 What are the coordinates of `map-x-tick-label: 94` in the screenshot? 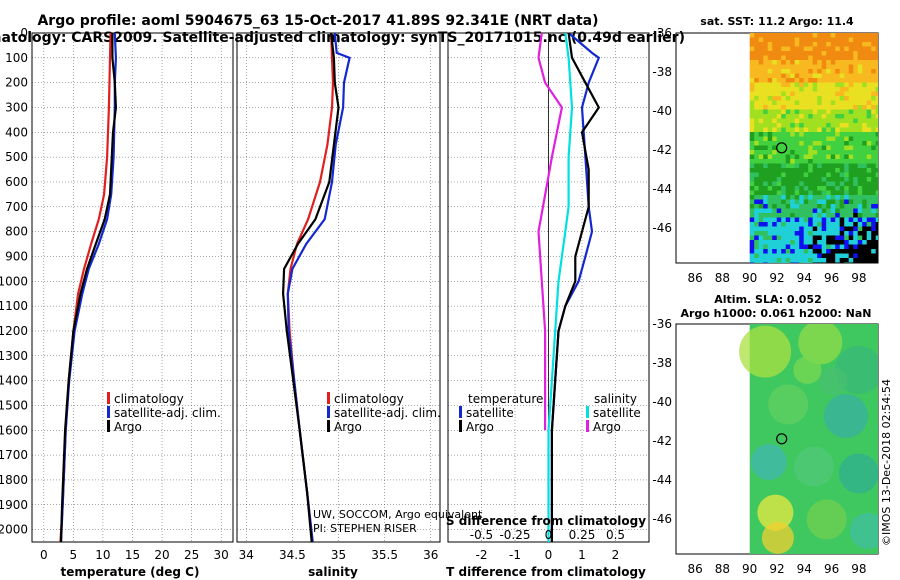 It's located at (804, 569).